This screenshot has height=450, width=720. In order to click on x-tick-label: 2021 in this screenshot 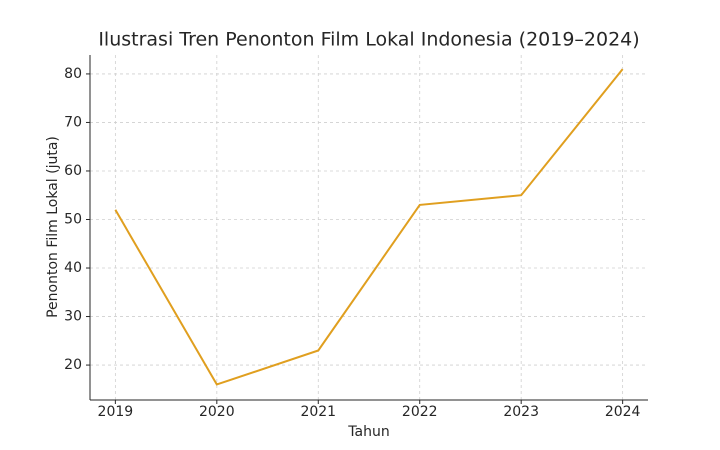, I will do `click(318, 412)`.